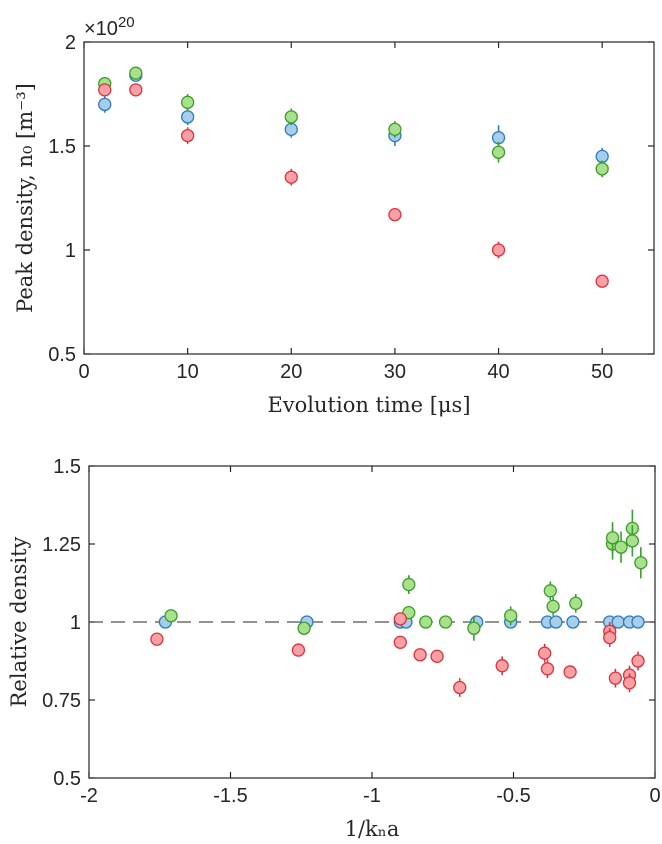 The image size is (662, 844). What do you see at coordinates (126, 22) in the screenshot?
I see `y-multiplier-exponent: 20` at bounding box center [126, 22].